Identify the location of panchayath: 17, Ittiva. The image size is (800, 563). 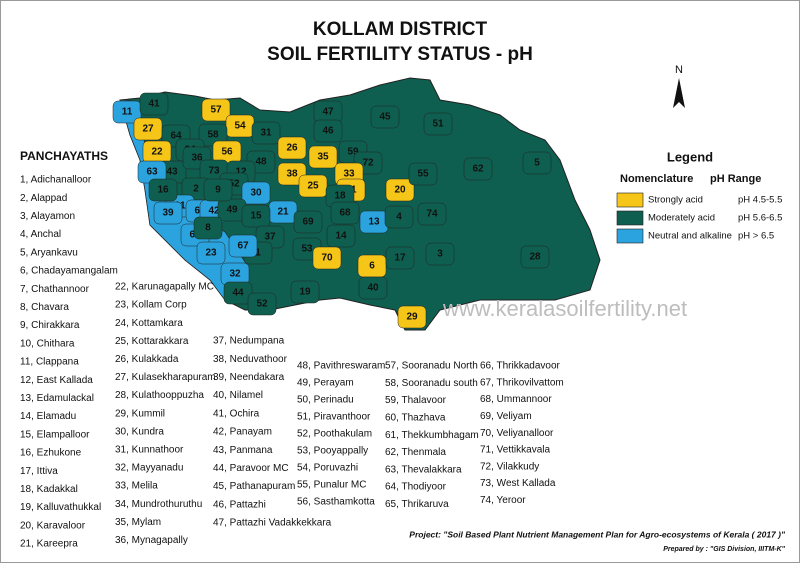
(39, 471).